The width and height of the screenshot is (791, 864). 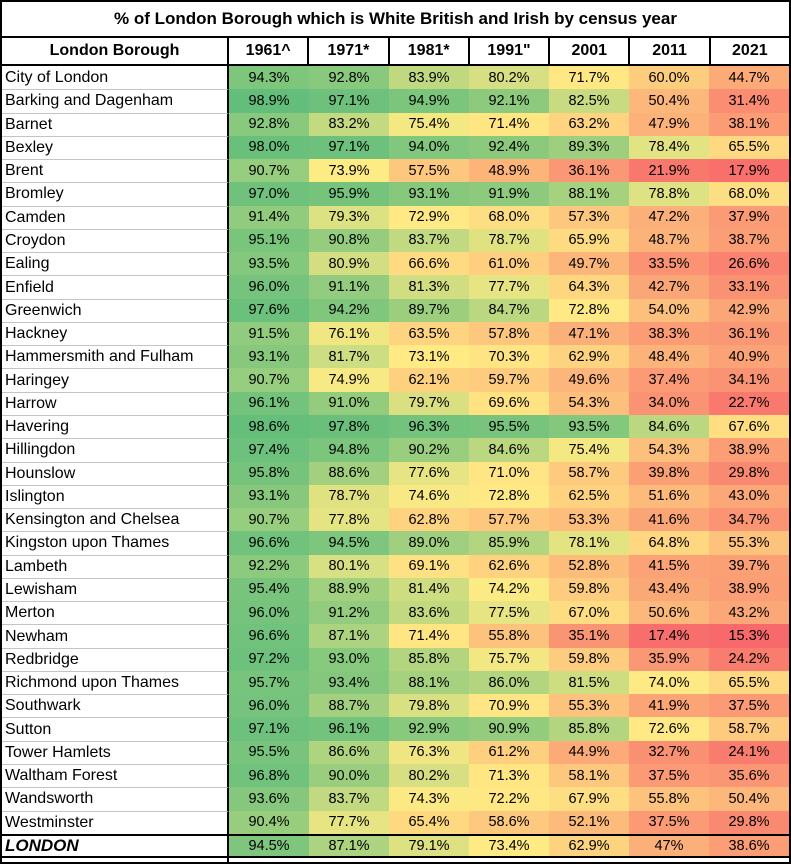 I want to click on heatmap-cell: 98.0%, so click(x=269, y=147).